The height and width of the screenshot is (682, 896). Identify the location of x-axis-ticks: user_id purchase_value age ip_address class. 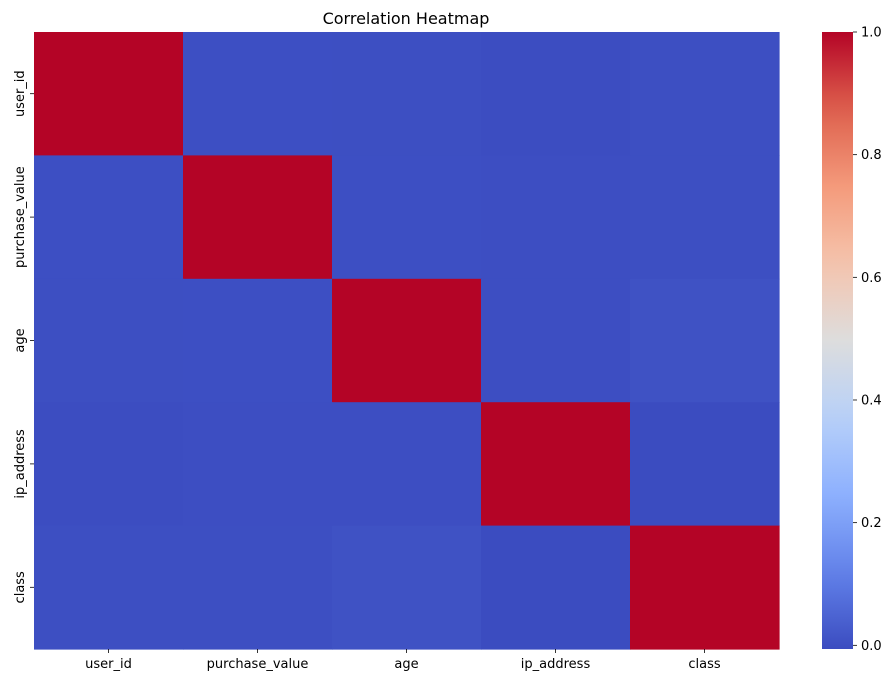
(403, 660).